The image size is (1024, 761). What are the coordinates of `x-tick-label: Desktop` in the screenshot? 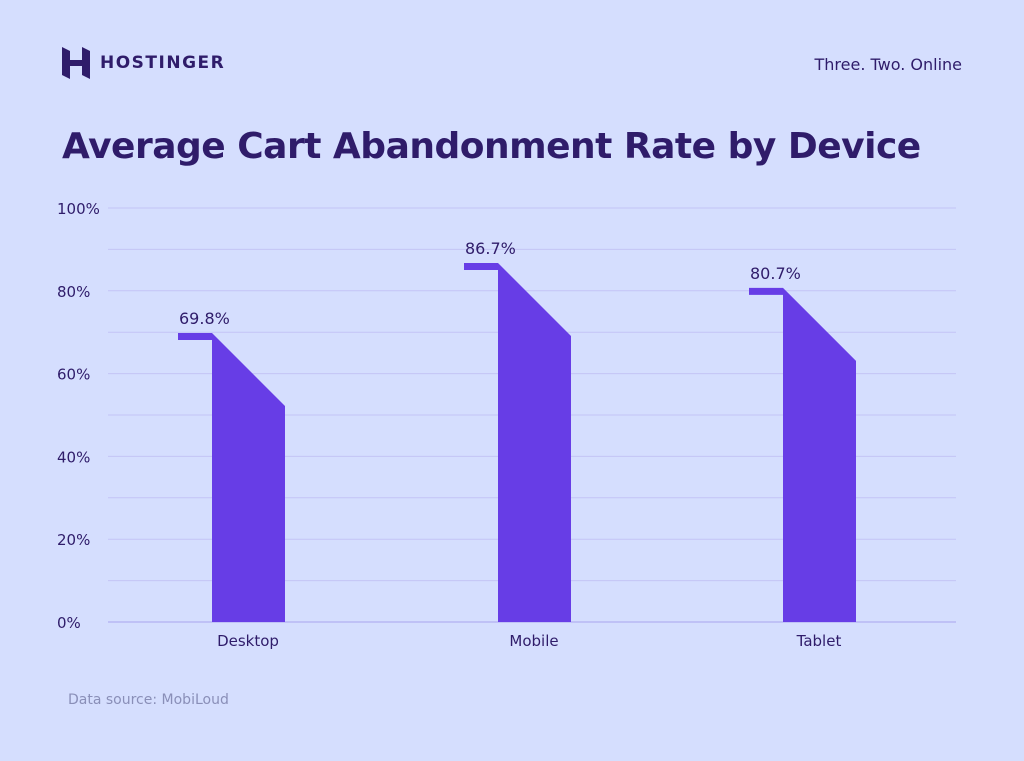 It's located at (248, 641).